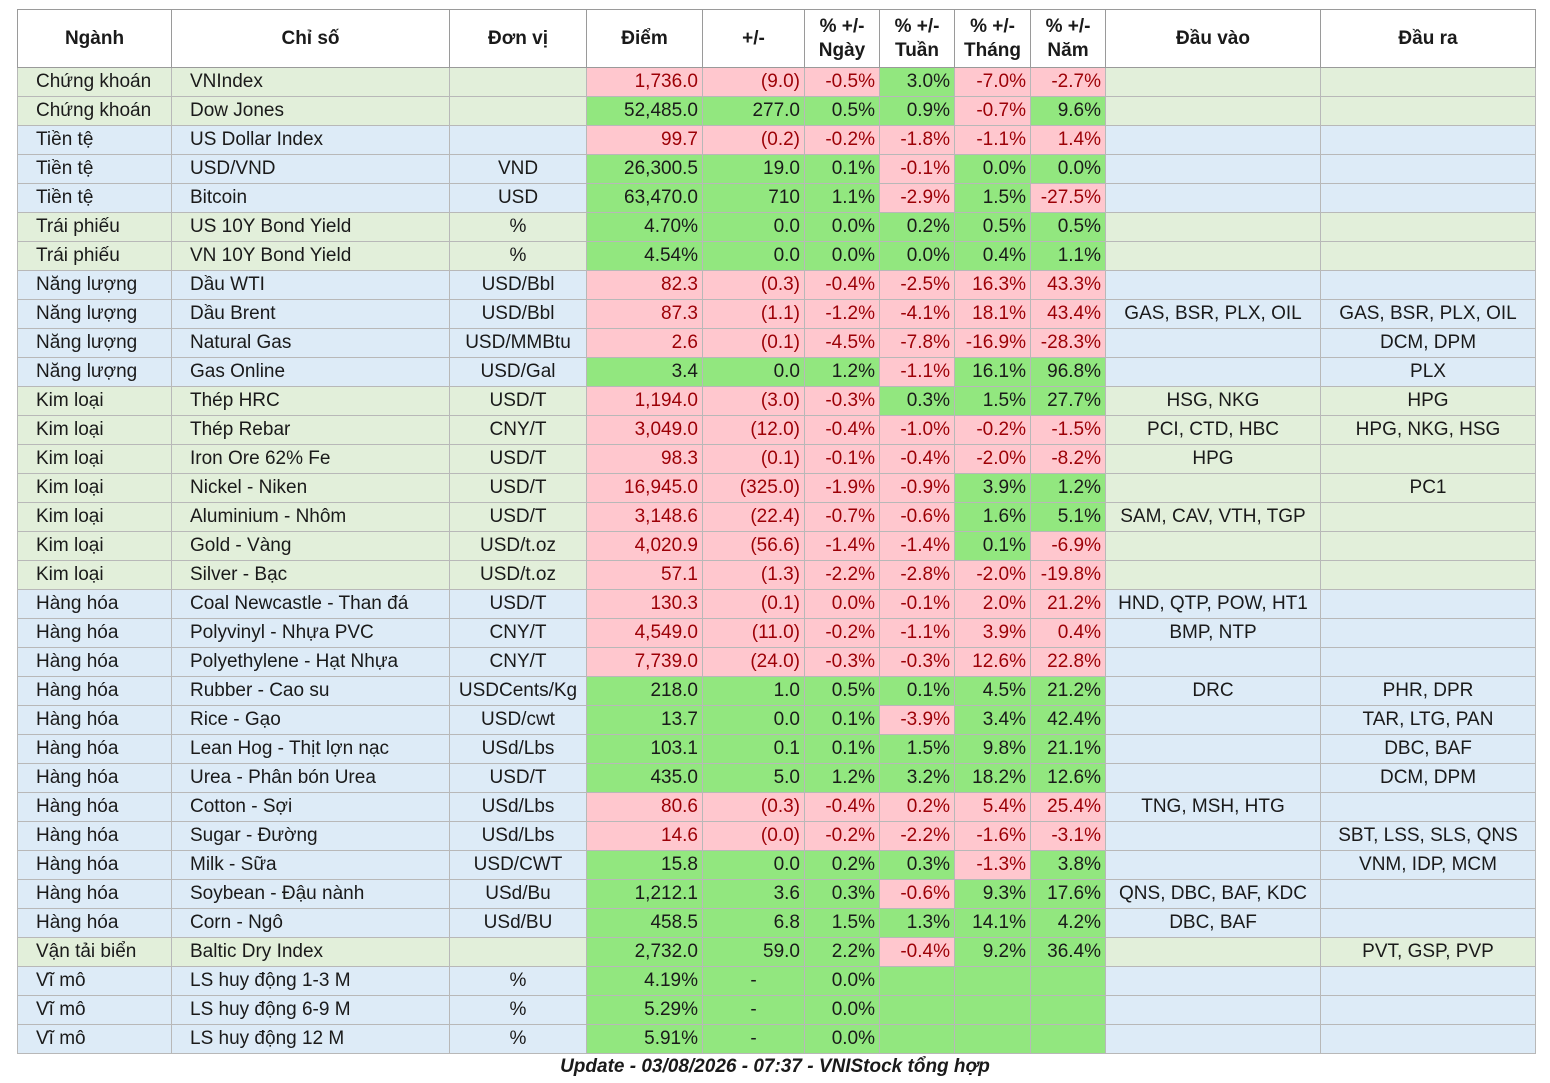 The image size is (1550, 1083). Describe the element at coordinates (518, 546) in the screenshot. I see `cell-don-vi: USD/t.oz` at that location.